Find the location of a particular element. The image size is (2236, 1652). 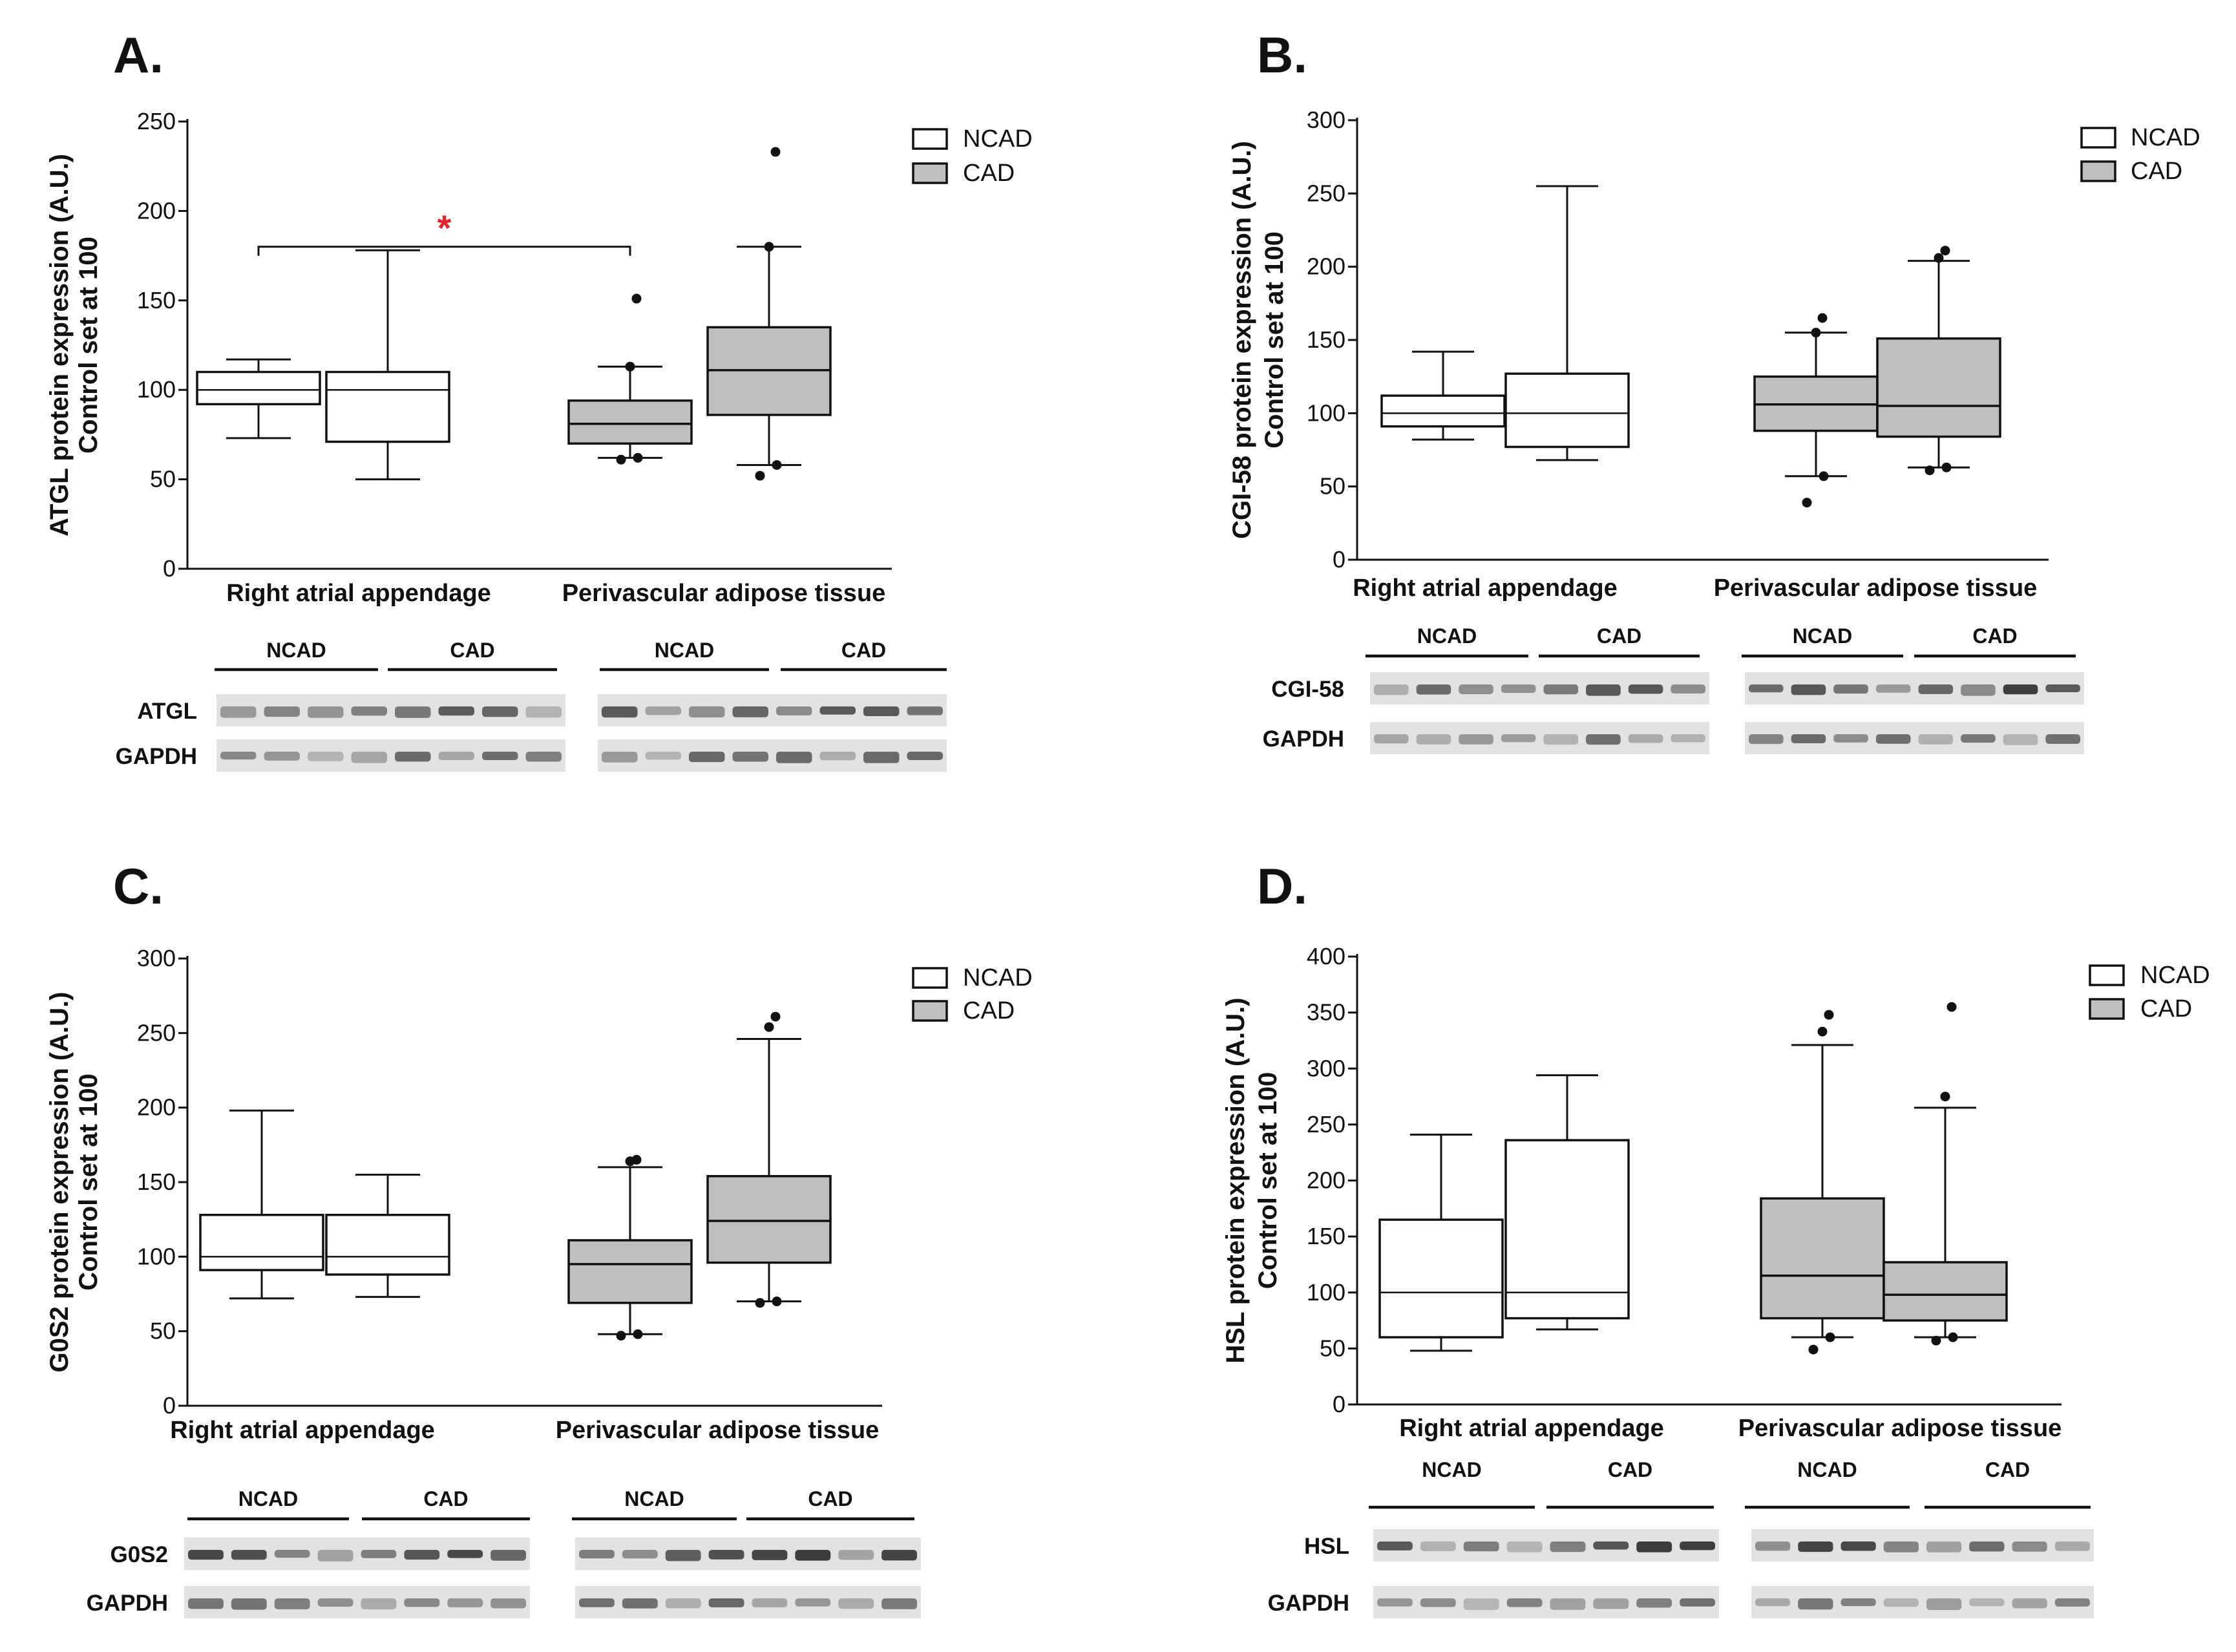

x-category-label: Right atrial appendage is located at coordinates (1485, 588).